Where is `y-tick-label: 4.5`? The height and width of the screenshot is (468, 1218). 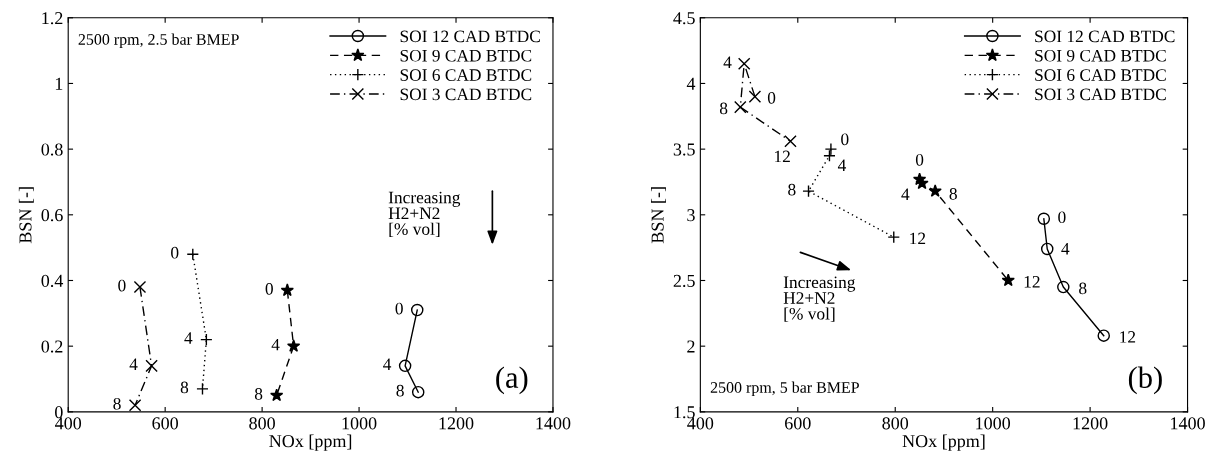 y-tick-label: 4.5 is located at coordinates (684, 18).